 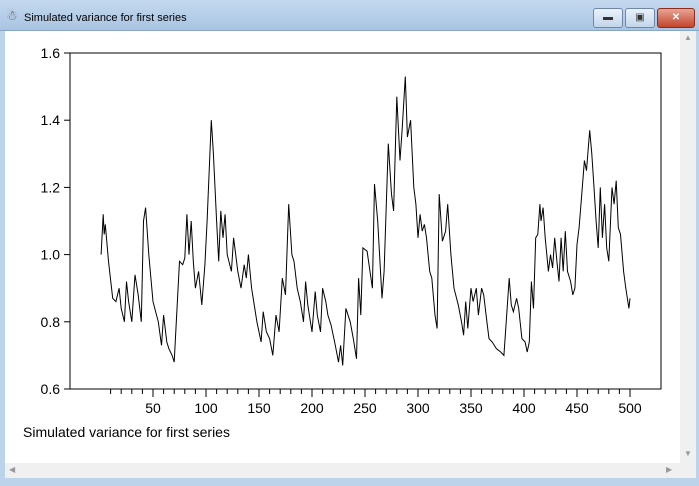 I want to click on x-axis-label: Simulated variance for first series, so click(x=126, y=432).